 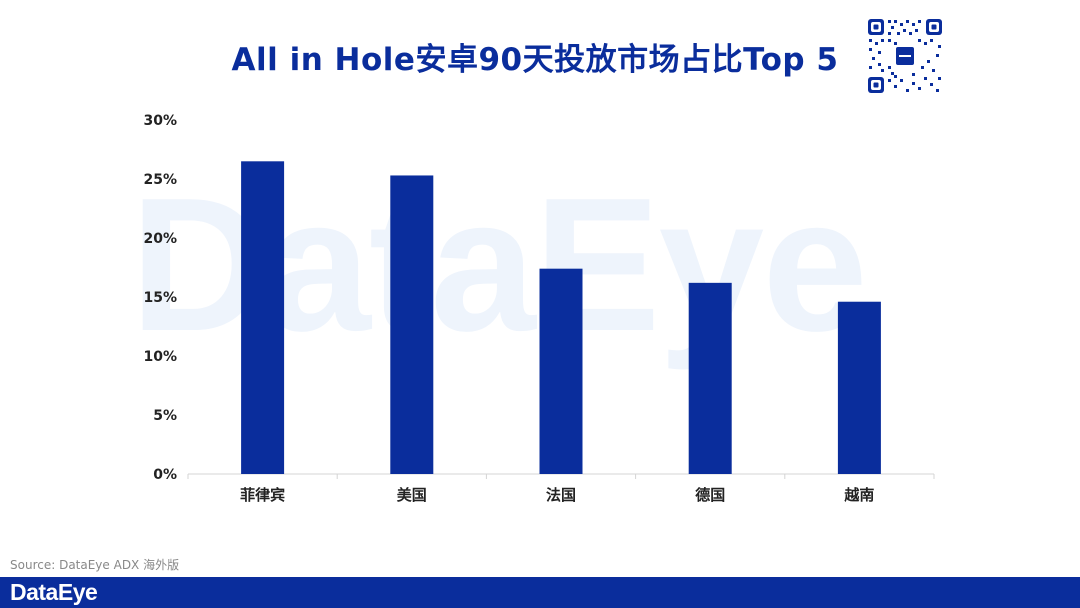 What do you see at coordinates (905, 56) in the screenshot?
I see `qr-code-icon` at bounding box center [905, 56].